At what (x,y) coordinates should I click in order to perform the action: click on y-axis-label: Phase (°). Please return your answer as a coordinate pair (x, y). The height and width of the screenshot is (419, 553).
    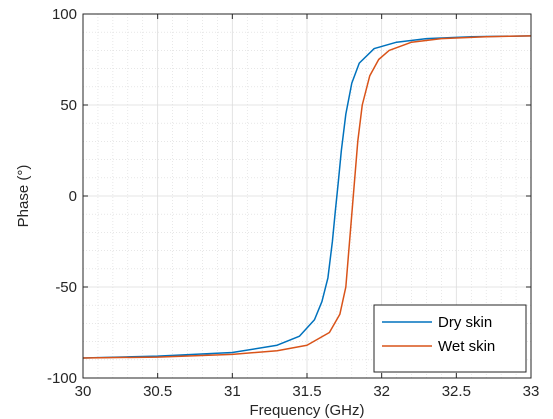
    Looking at the image, I should click on (23, 196).